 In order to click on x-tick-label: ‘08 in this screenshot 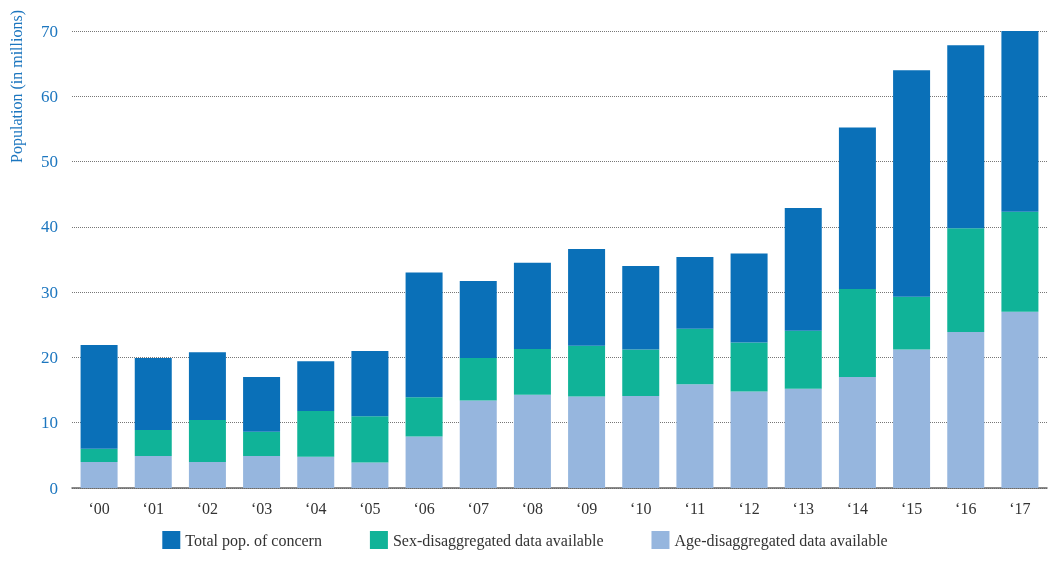, I will do `click(532, 508)`.